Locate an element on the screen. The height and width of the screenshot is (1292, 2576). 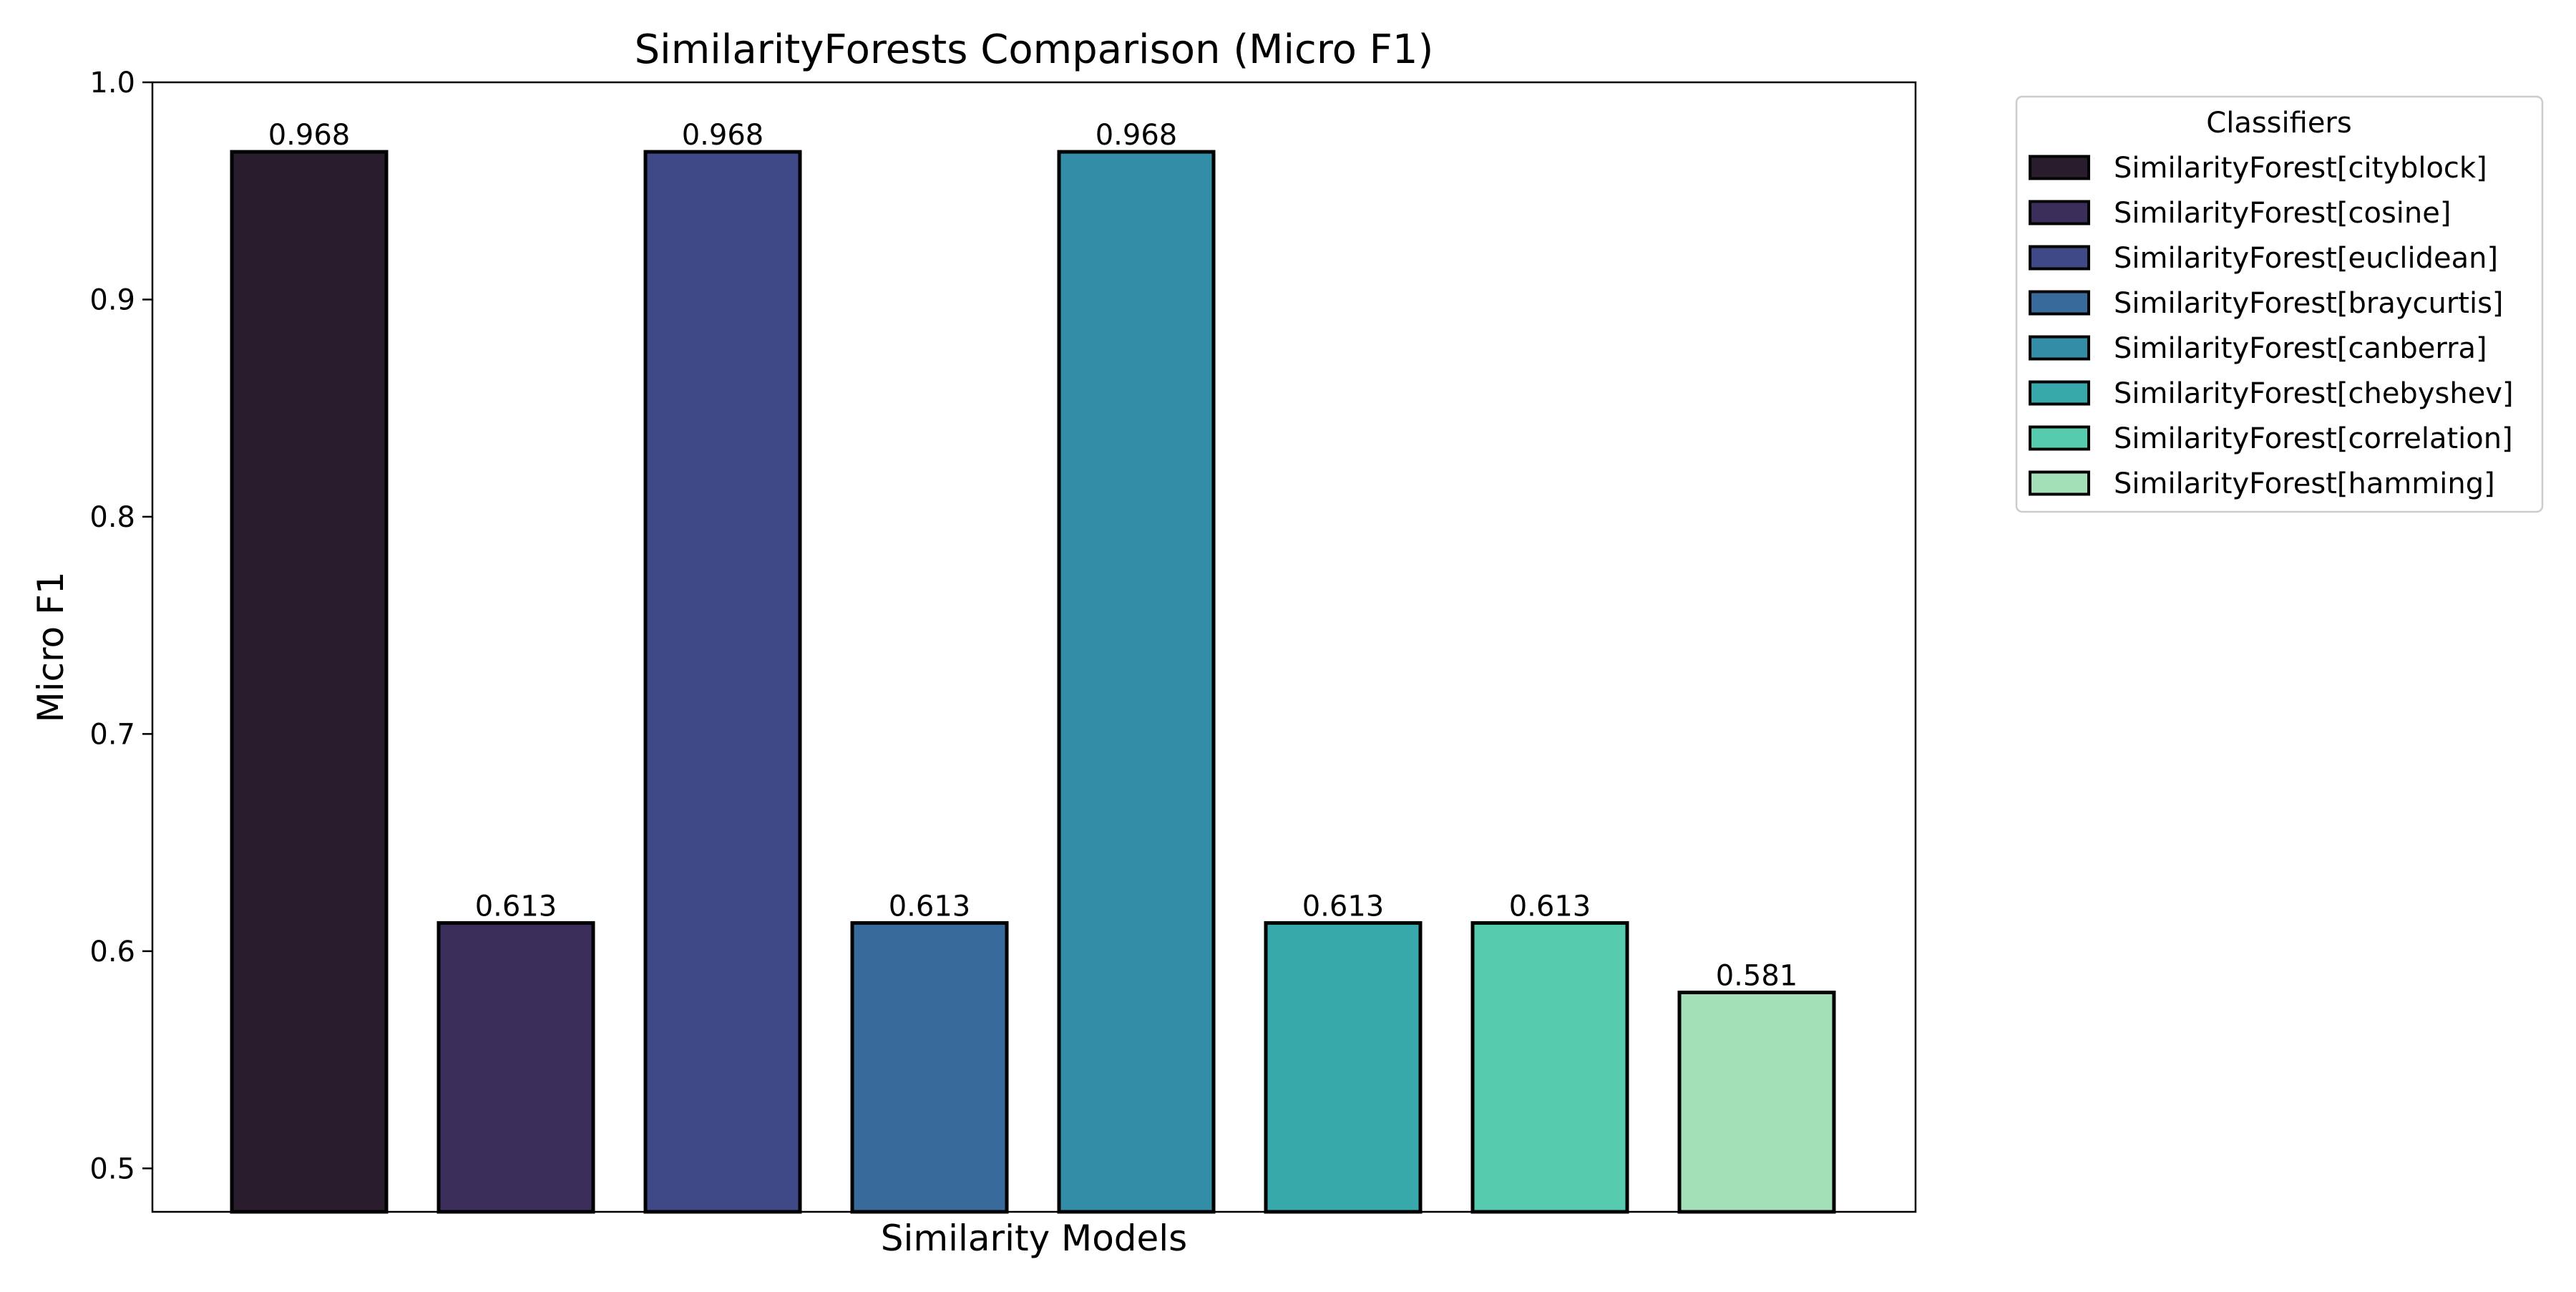
legend-label: SimilarityForest[euclidean] is located at coordinates (2306, 258).